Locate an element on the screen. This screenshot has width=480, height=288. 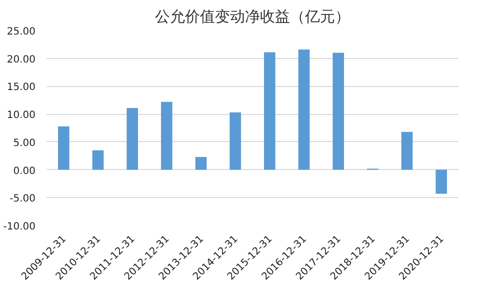
chart-title: 公允价值变动净收益（亿元） is located at coordinates (252, 17).